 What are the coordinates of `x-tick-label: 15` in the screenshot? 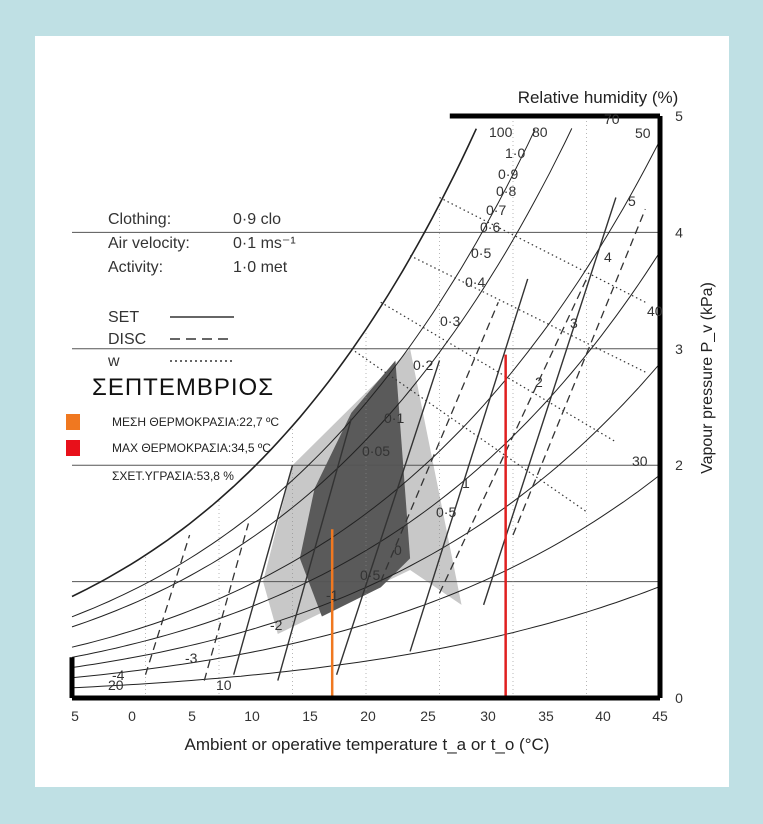 It's located at (310, 716).